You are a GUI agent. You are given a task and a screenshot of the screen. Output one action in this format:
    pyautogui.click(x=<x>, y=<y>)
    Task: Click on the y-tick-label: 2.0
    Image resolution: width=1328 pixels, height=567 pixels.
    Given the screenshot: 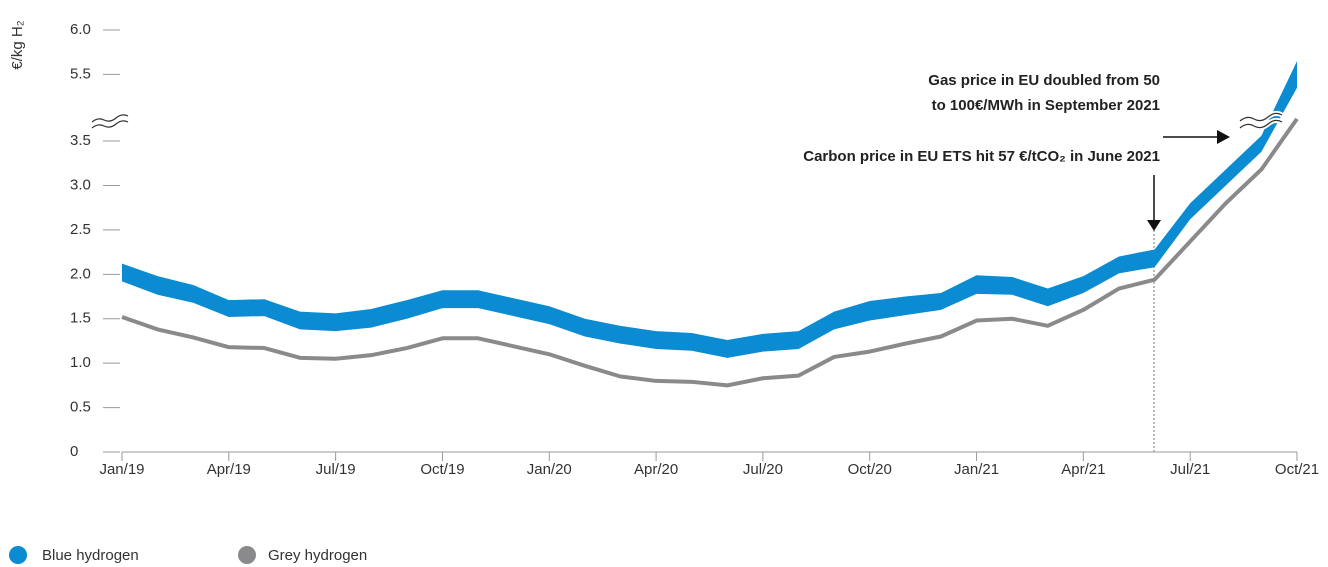 What is the action you would take?
    pyautogui.click(x=80, y=273)
    